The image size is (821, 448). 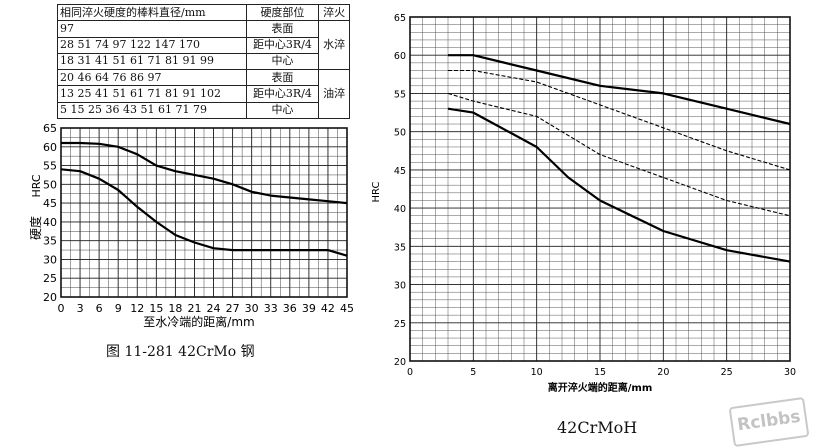 What do you see at coordinates (152, 94) in the screenshot?
I see `diameter-values: 13 25 41 51 61 71 81 91 102` at bounding box center [152, 94].